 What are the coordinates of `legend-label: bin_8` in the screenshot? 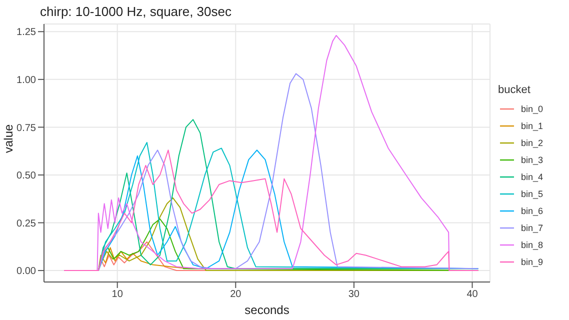 It's located at (532, 245).